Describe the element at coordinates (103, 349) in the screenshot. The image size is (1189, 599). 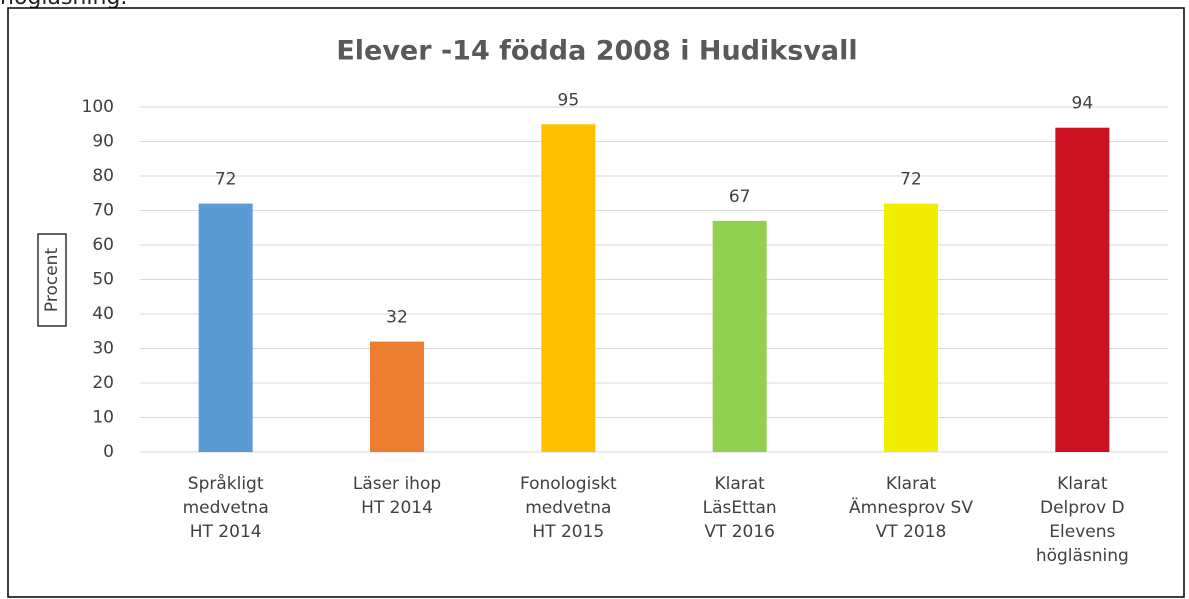
I see `y-tick-label: 30` at that location.